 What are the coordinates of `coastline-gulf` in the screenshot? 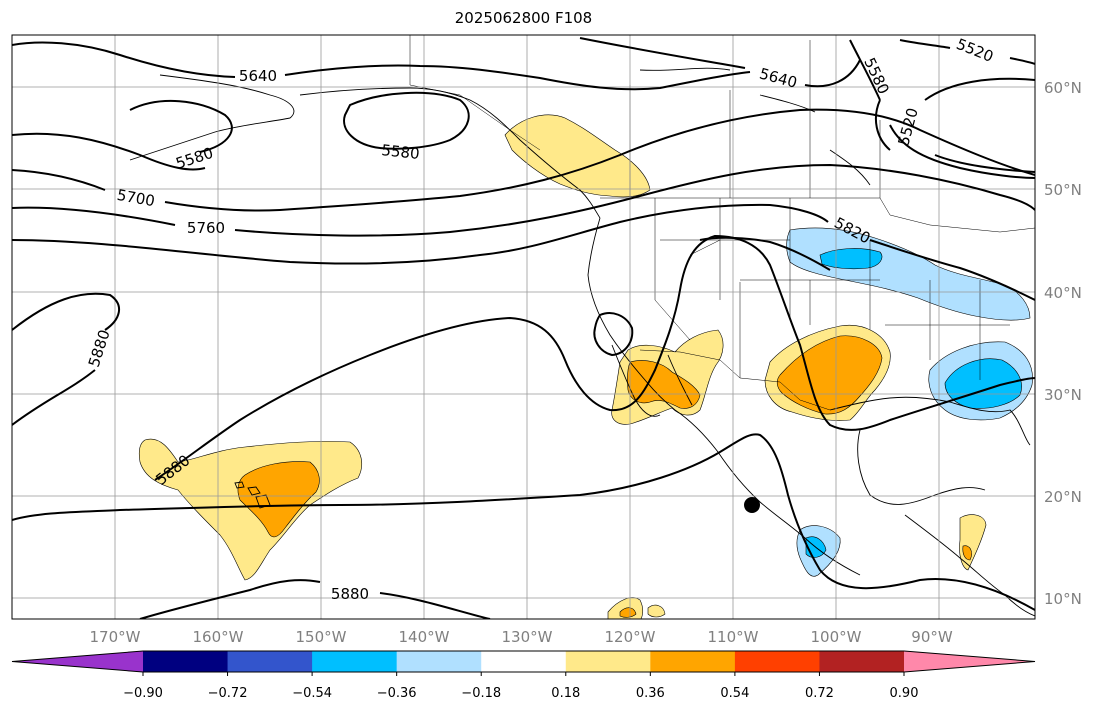 It's located at (930, 450).